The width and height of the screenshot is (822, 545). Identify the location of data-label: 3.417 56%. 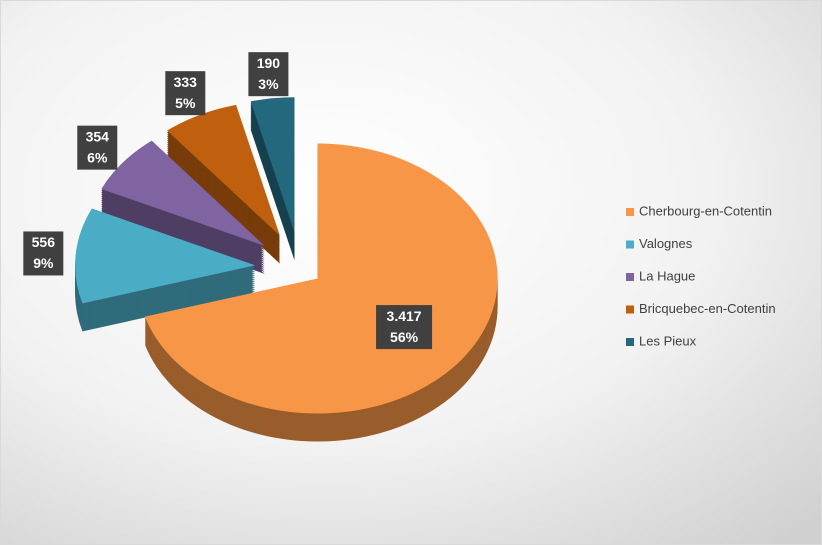
(404, 327).